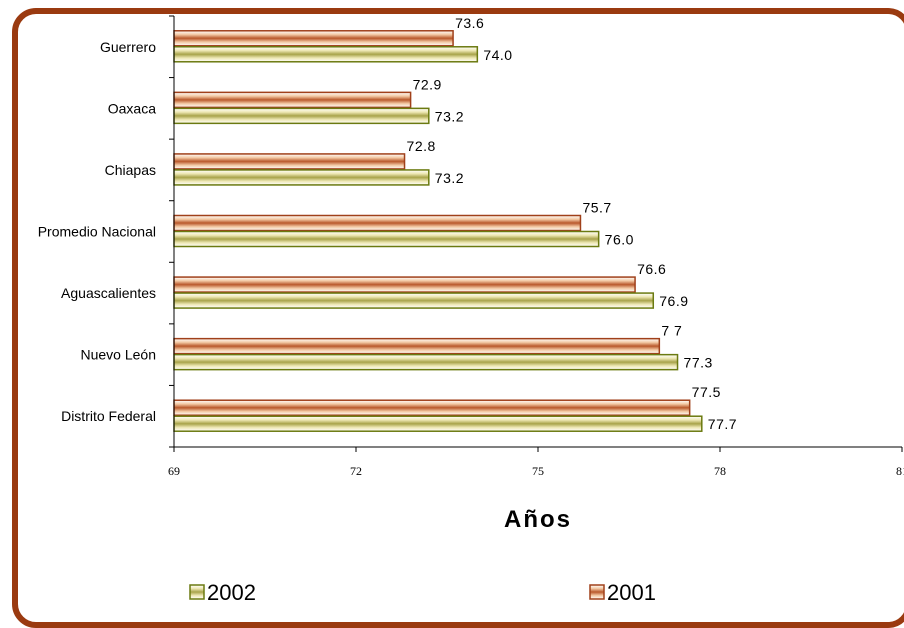 The image size is (904, 628). I want to click on value-label-2001-aguascalientes: 76.6, so click(651, 269).